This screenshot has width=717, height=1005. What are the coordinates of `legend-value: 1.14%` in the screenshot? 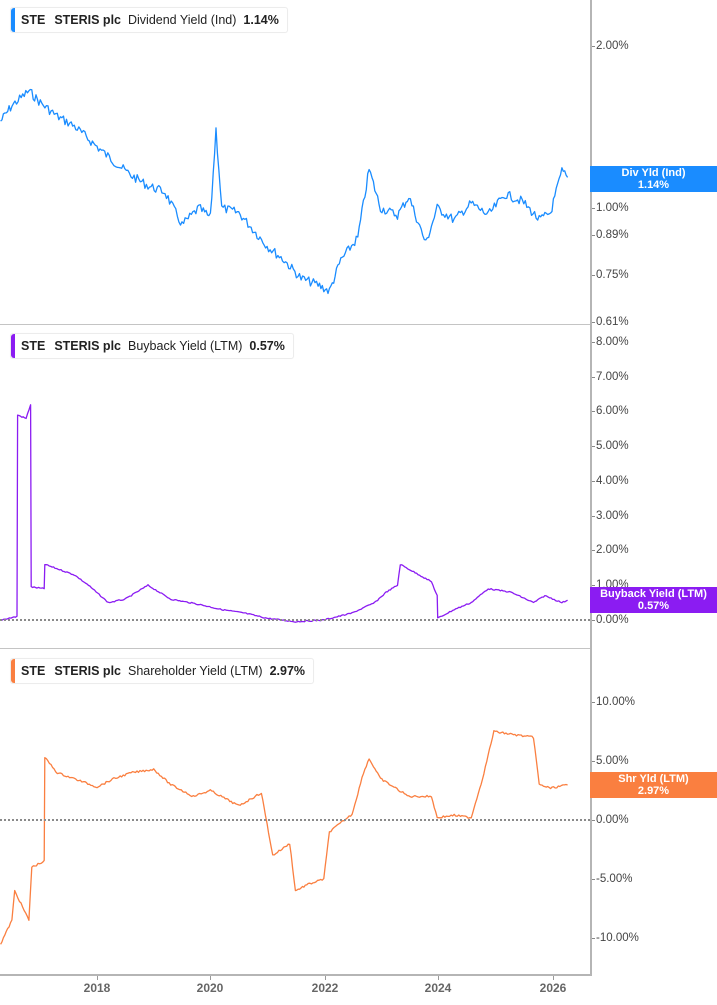 It's located at (261, 20).